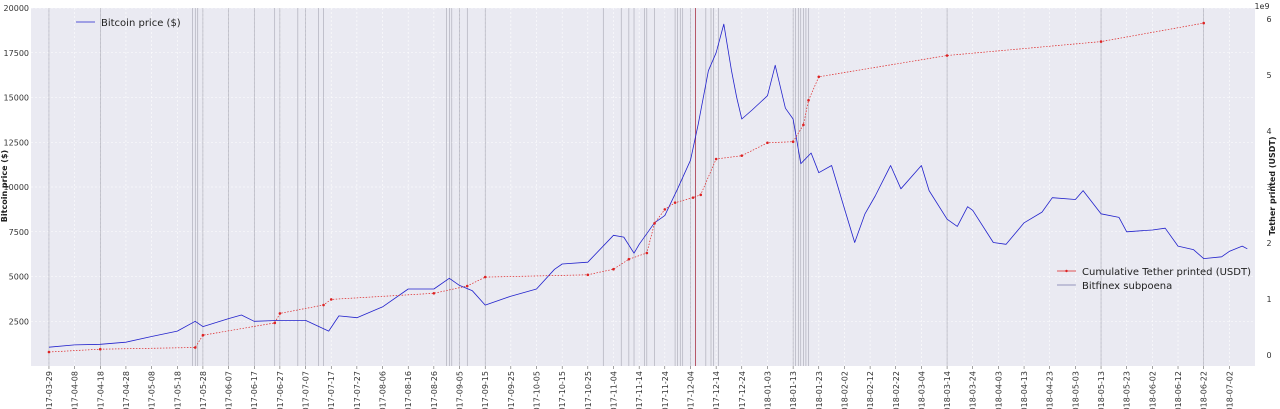 This screenshot has height=409, width=1280. Describe the element at coordinates (16, 165) in the screenshot. I see `y-axis-ticks: 2500 5000 7500 10000 12500 15000 17500 20000` at that location.